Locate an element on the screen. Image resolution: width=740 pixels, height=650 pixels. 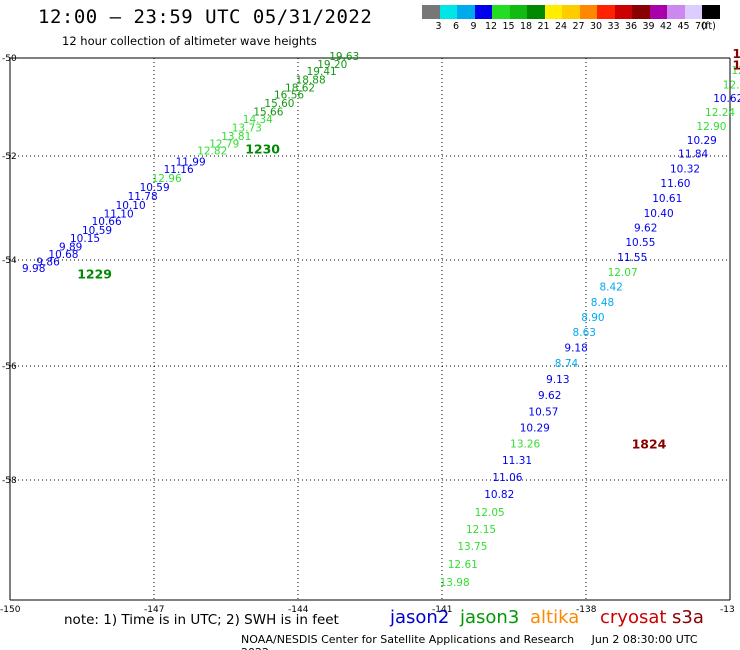
wave-height-value: 10.66 is located at coordinates (107, 222).